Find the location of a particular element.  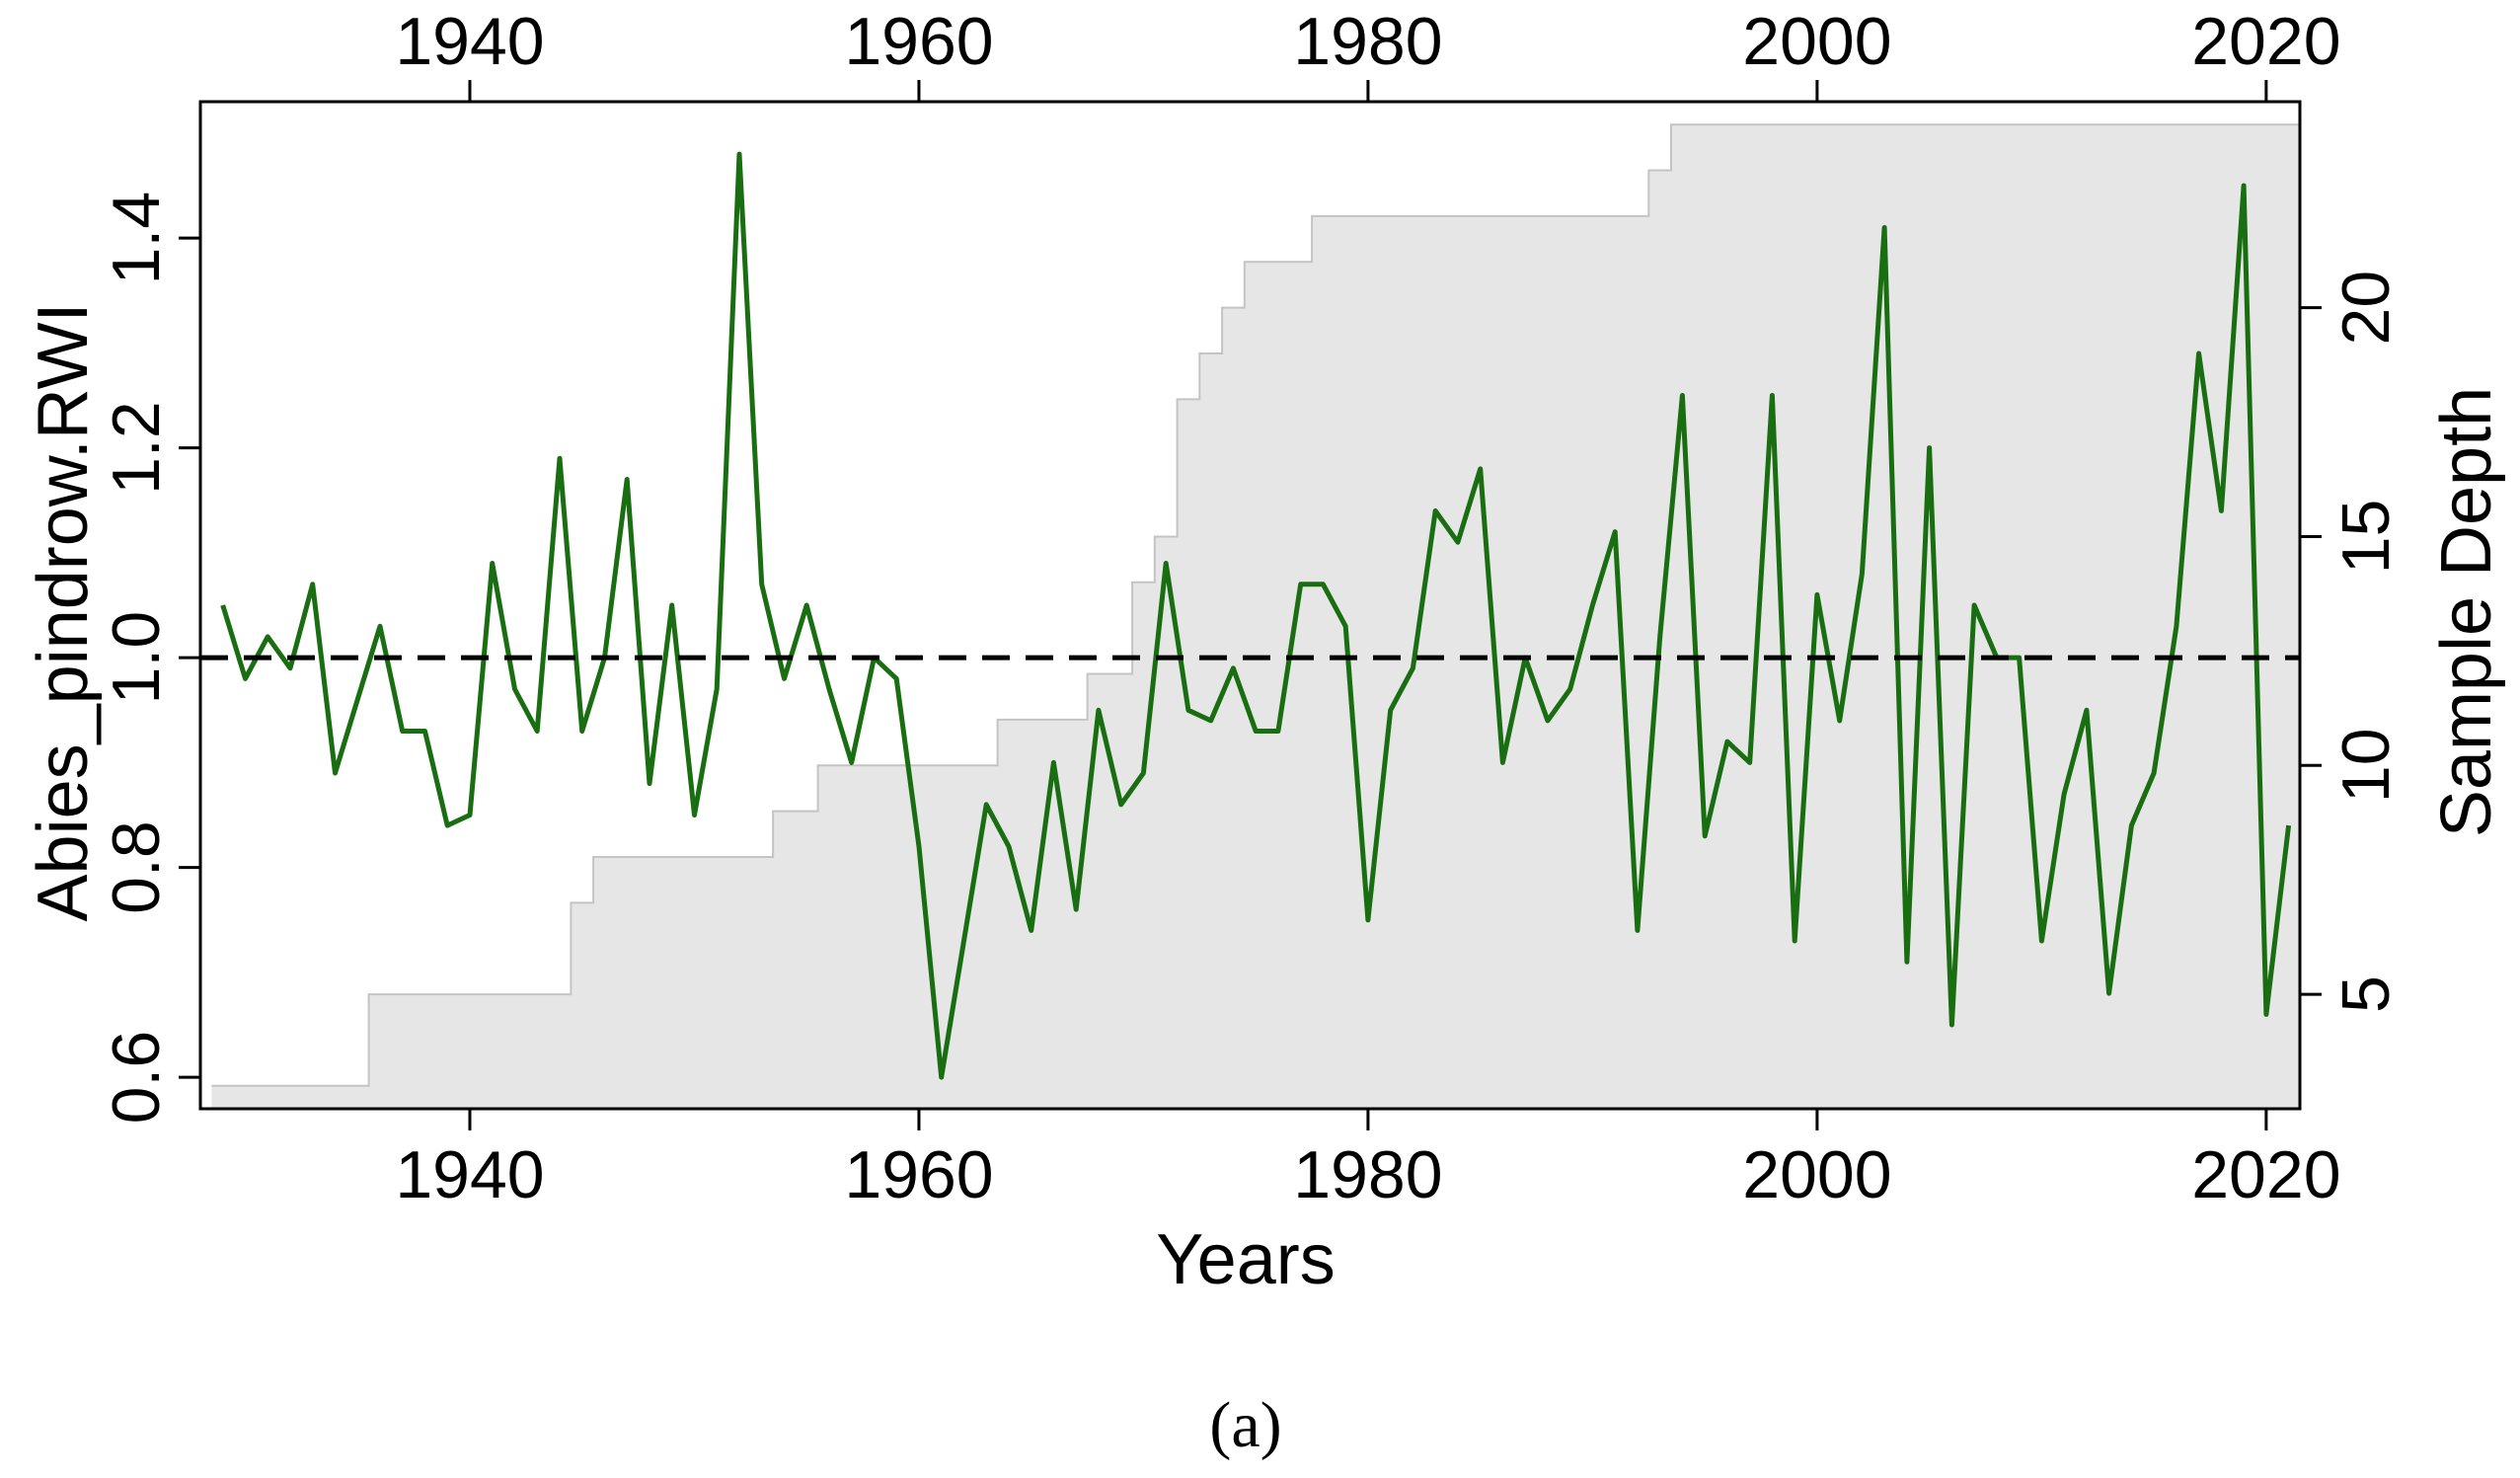

y2-tick-label: 20 is located at coordinates (2366, 308).